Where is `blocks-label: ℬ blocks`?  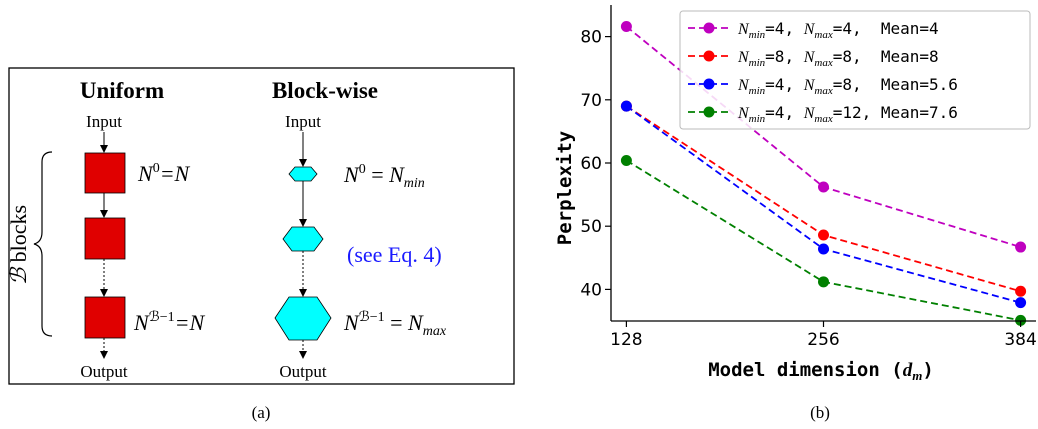 blocks-label: ℬ blocks is located at coordinates (18, 245).